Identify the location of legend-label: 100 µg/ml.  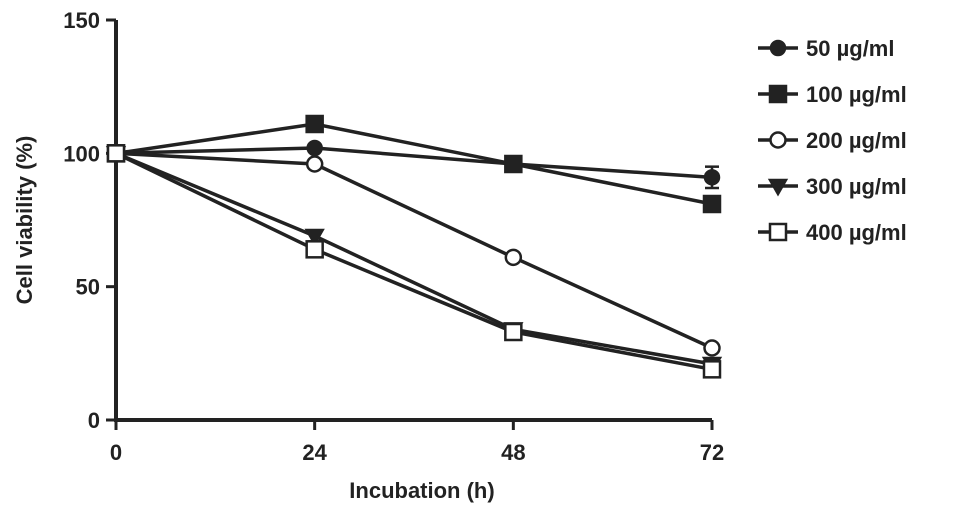
(856, 94).